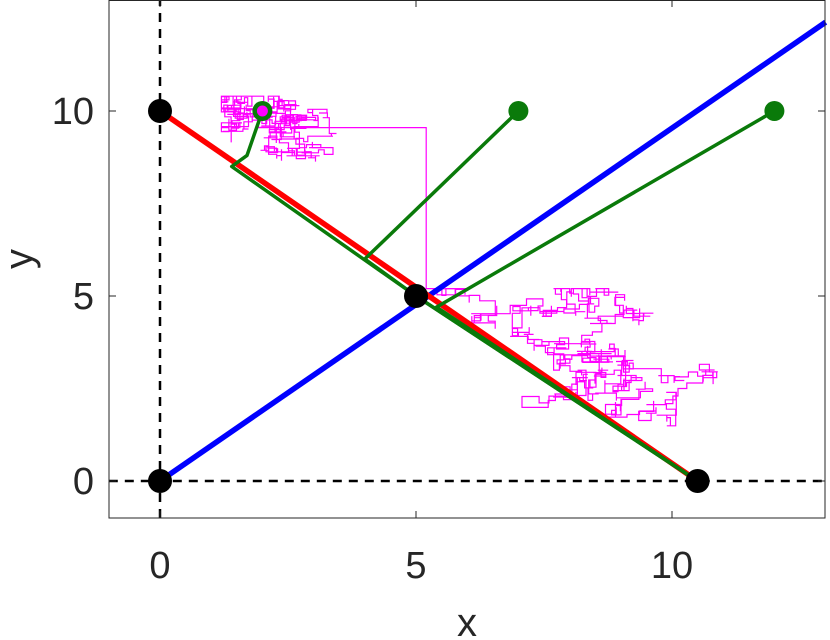  Describe the element at coordinates (73, 112) in the screenshot. I see `y-tick-label: 10` at that location.